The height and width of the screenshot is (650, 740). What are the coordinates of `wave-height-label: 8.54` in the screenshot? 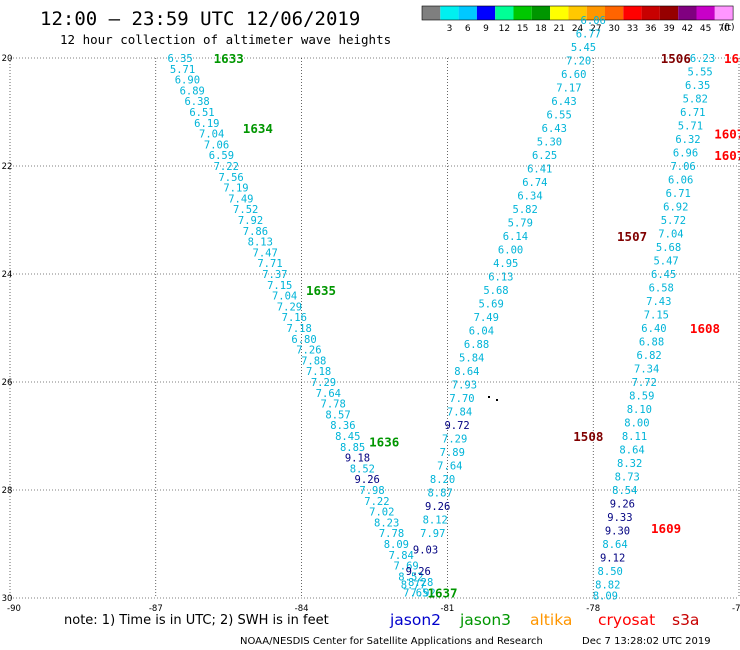 It's located at (624, 491).